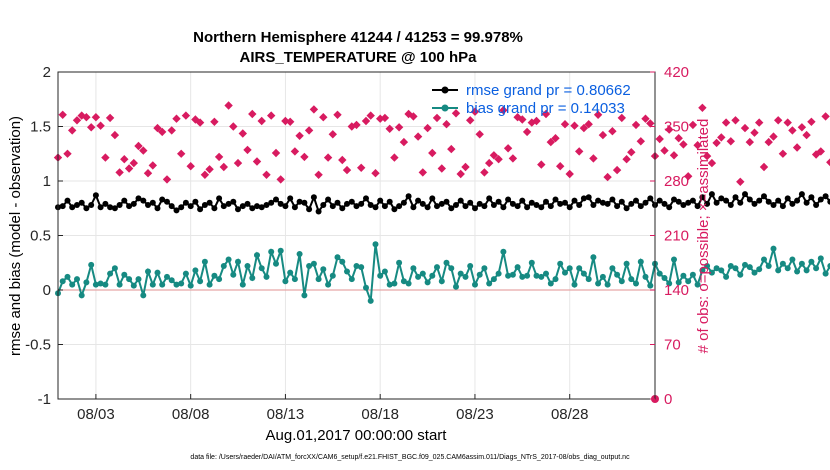  I want to click on x-tick-label: 08/03, so click(96, 414).